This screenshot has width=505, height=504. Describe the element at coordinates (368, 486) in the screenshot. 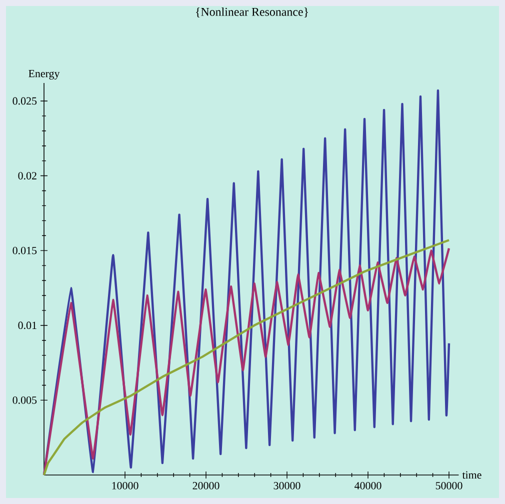

I see `x-tick-label: 40000` at that location.